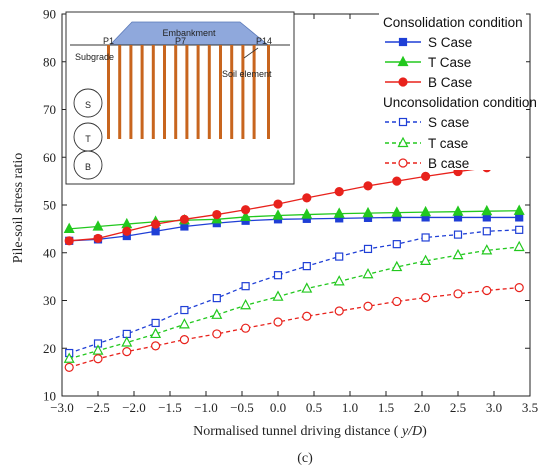 The height and width of the screenshot is (471, 550). I want to click on y-tick-label: 20, so click(49, 348).